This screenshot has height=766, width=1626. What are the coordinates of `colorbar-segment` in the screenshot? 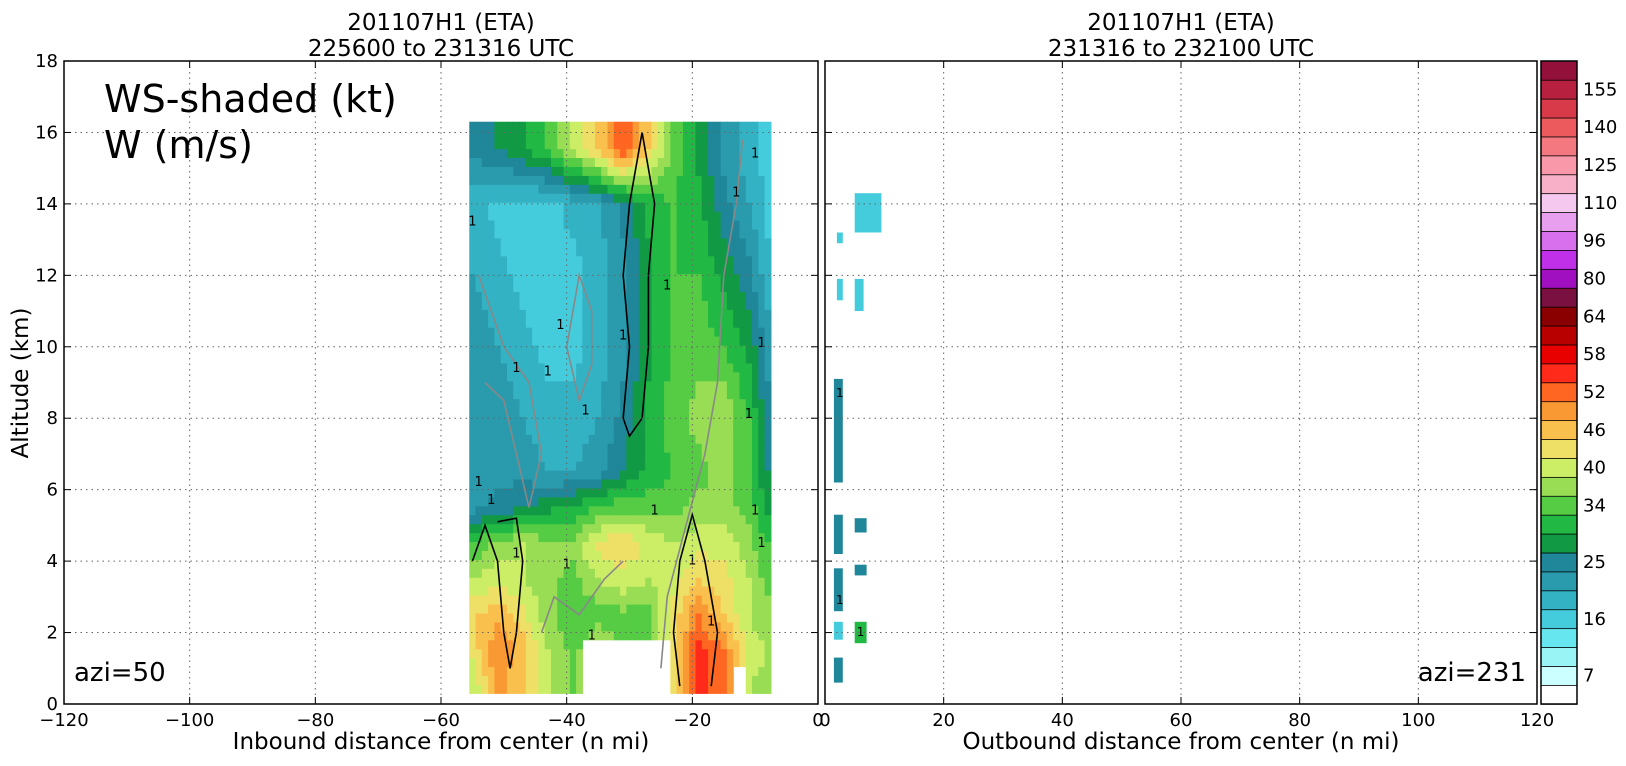 It's located at (1559, 486).